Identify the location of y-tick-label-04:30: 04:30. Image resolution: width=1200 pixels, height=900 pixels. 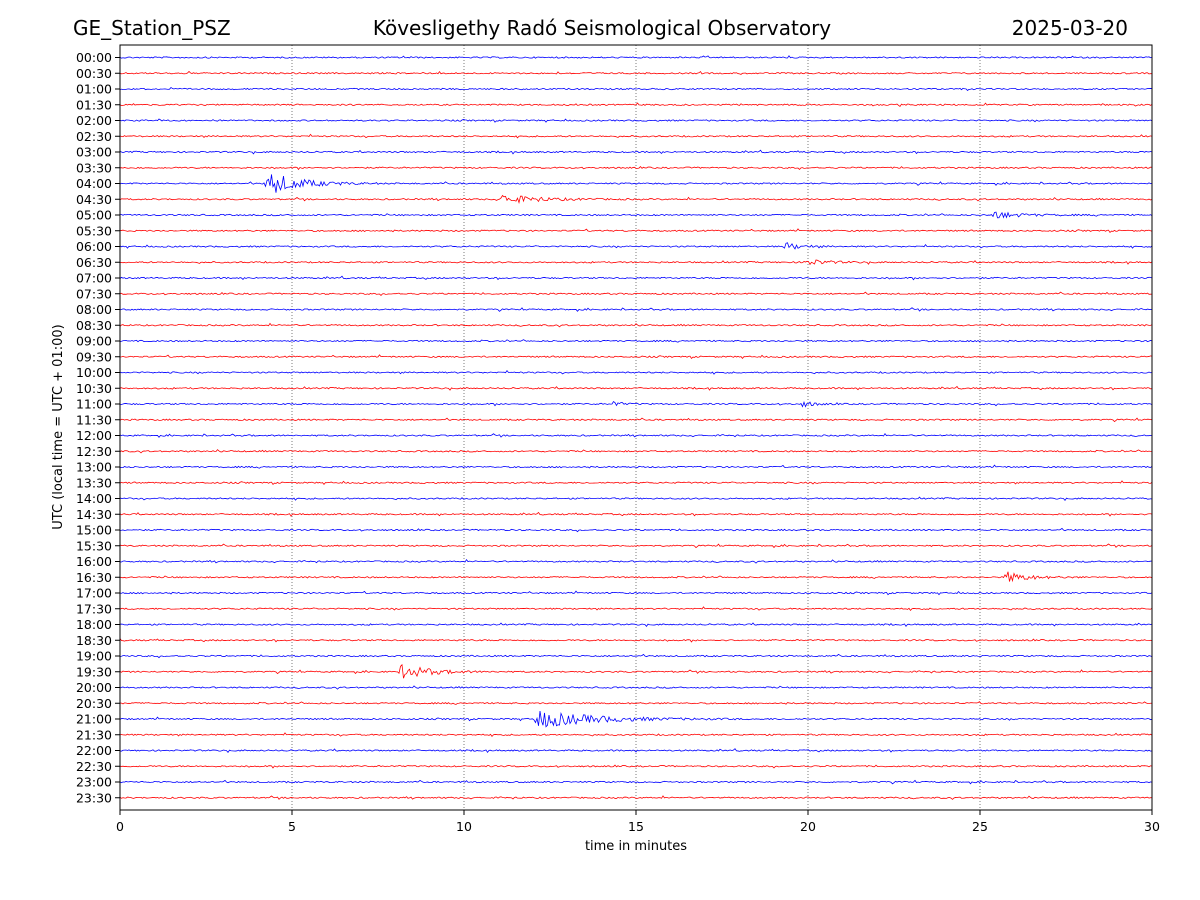
(94, 199).